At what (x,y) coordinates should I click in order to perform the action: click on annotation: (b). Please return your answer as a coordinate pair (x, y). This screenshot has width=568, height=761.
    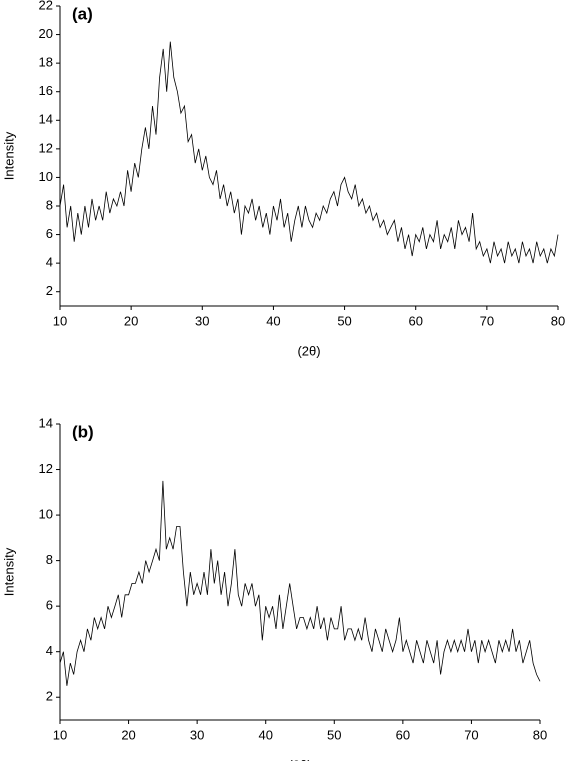
    Looking at the image, I should click on (83, 431).